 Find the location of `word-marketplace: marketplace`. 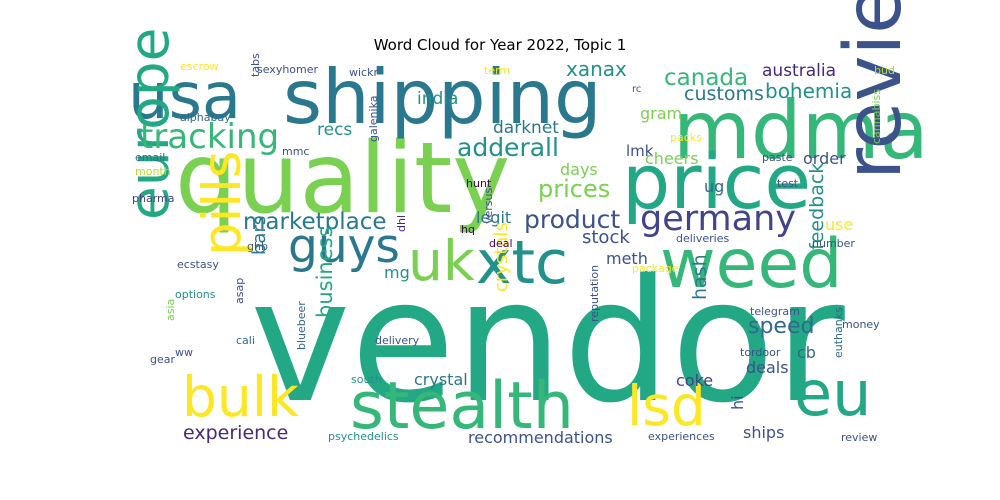

word-marketplace: marketplace is located at coordinates (315, 222).